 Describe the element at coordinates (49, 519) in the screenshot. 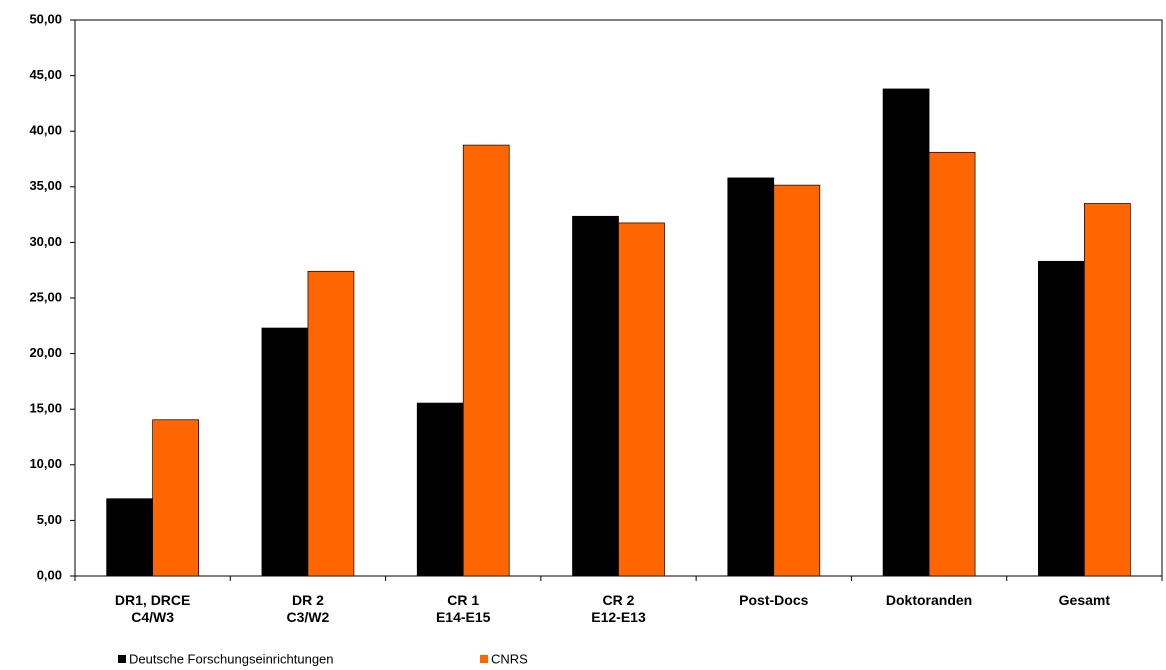

I see `y-tick-label: 5,00` at that location.